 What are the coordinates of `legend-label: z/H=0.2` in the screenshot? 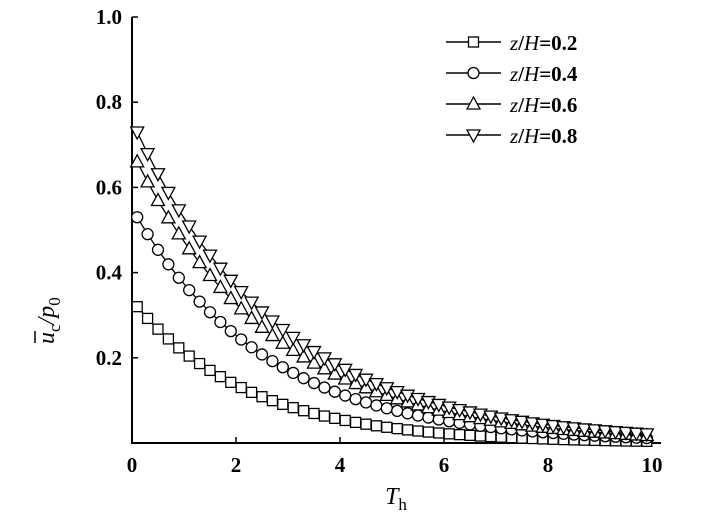 It's located at (543, 43).